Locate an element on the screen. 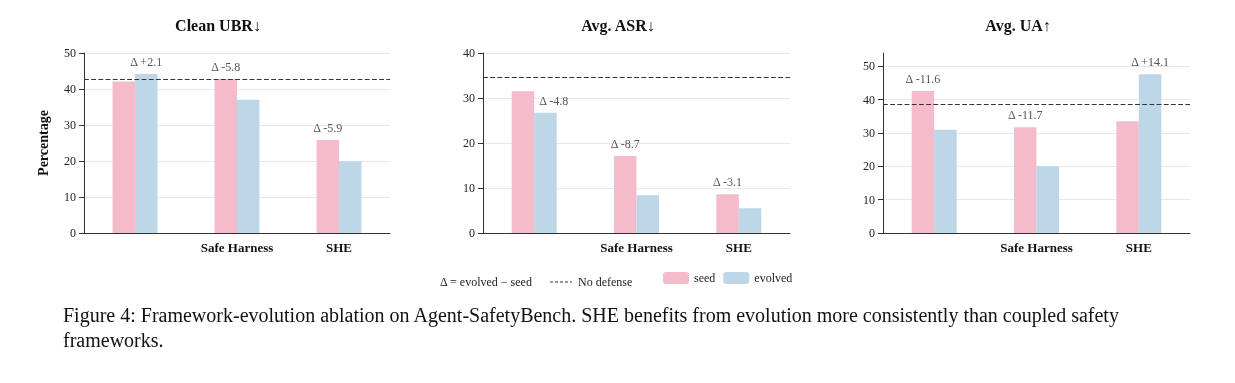 Image resolution: width=1235 pixels, height=383 pixels. annotation: Δ -5.8 is located at coordinates (225, 66).